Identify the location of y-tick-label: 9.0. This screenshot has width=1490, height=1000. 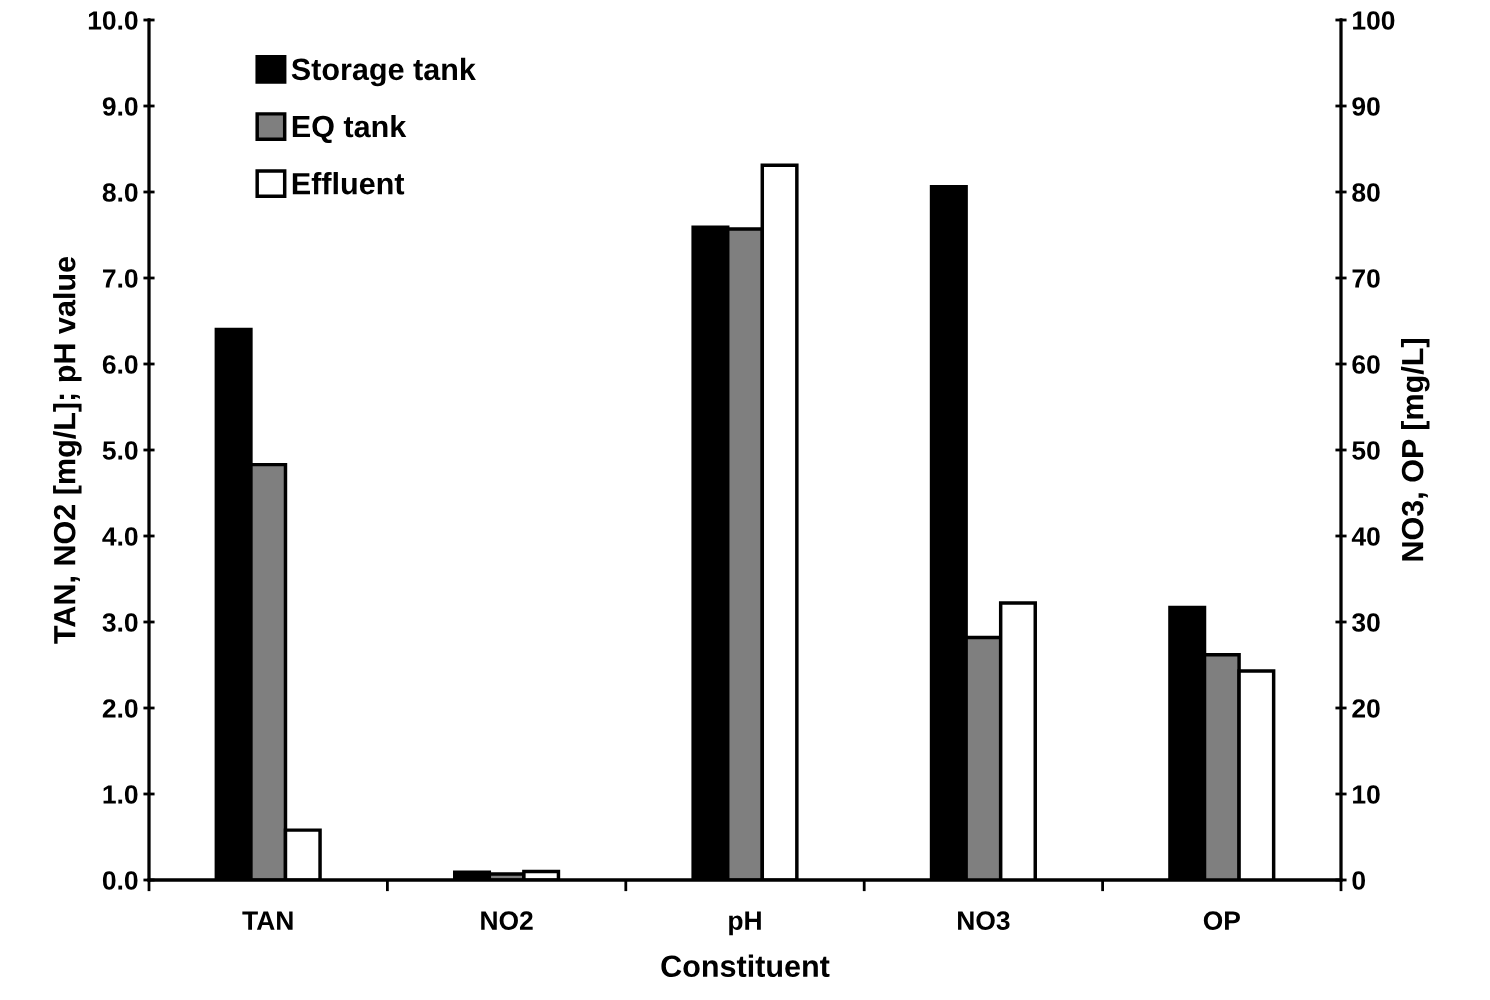
(120, 106).